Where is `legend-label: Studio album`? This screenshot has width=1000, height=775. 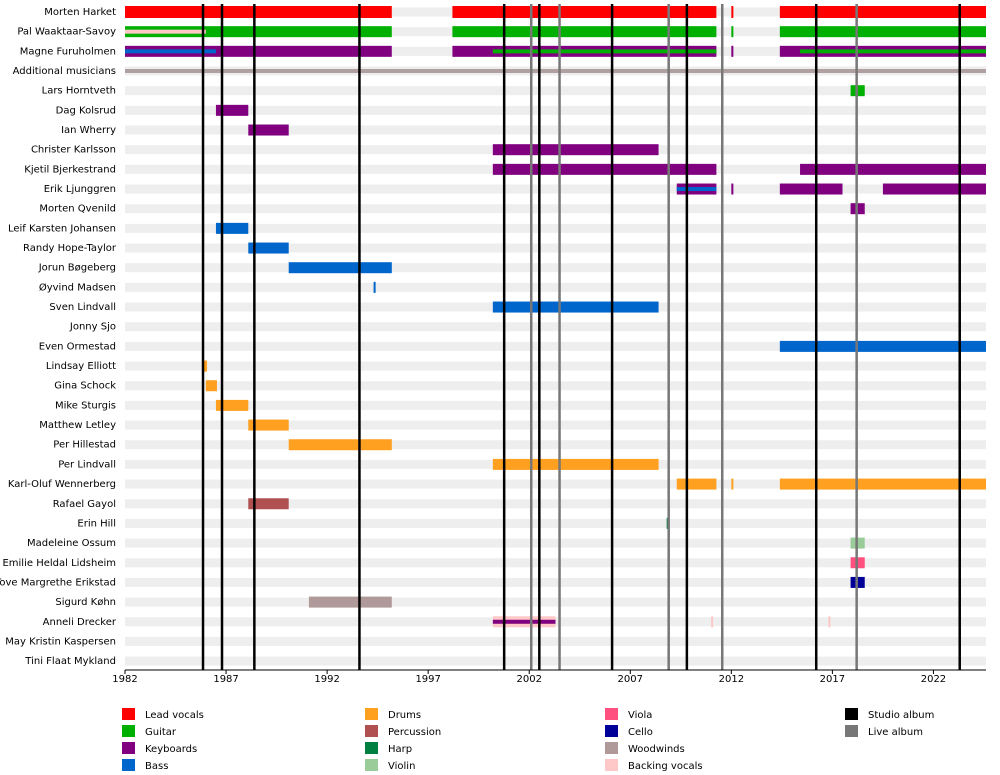
legend-label: Studio album is located at coordinates (901, 715).